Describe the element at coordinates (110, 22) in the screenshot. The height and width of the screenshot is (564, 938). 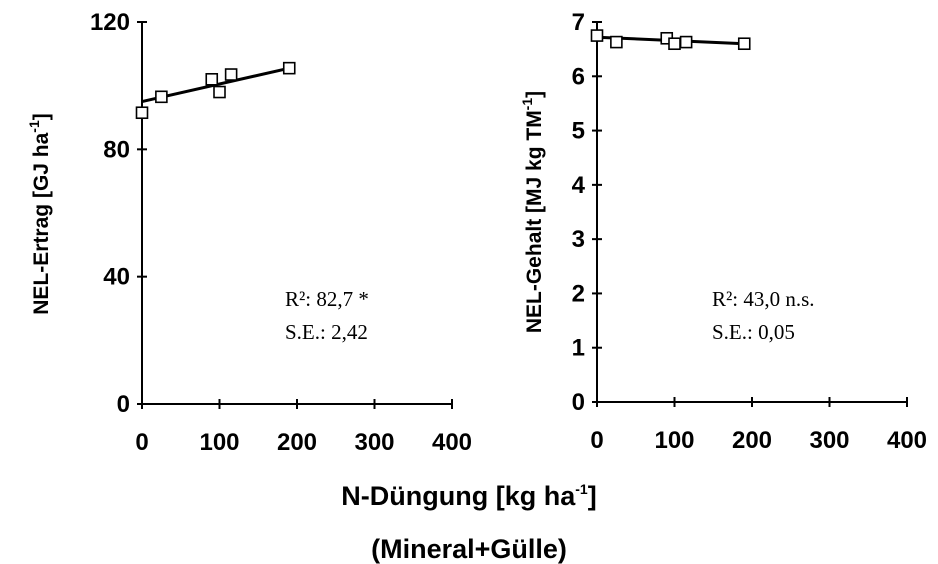
I see `y-tick-label: 120` at that location.